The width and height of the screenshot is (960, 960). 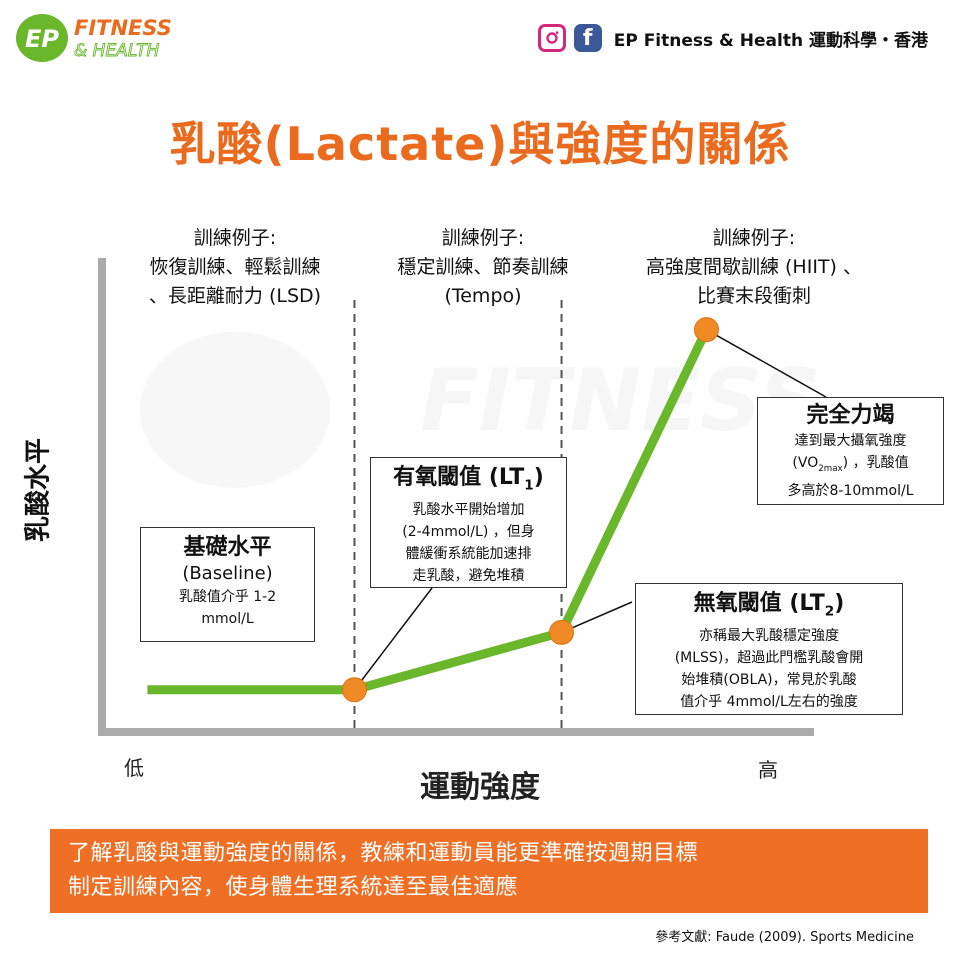 I want to click on lt2-desc-3: 始堆積(OBLA)，常見於乳酸, so click(x=769, y=680).